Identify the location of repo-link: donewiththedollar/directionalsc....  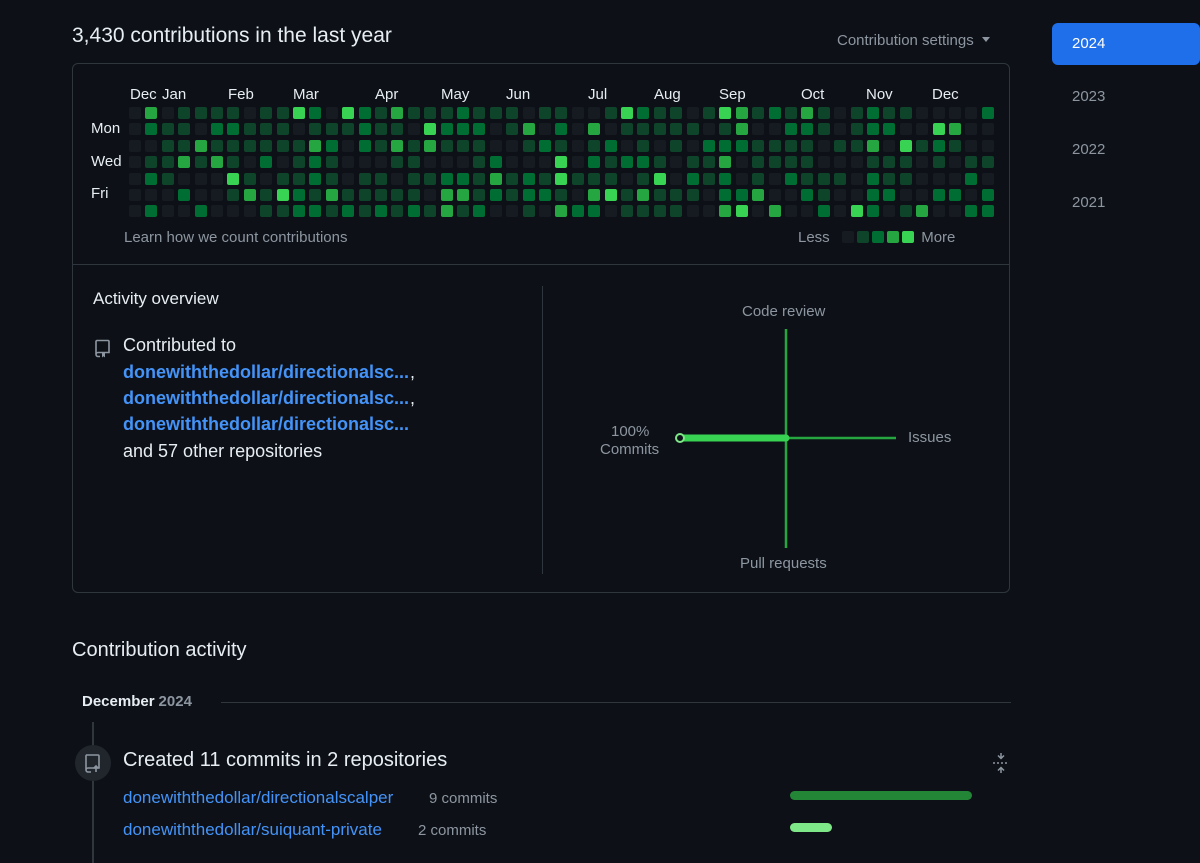
(266, 424).